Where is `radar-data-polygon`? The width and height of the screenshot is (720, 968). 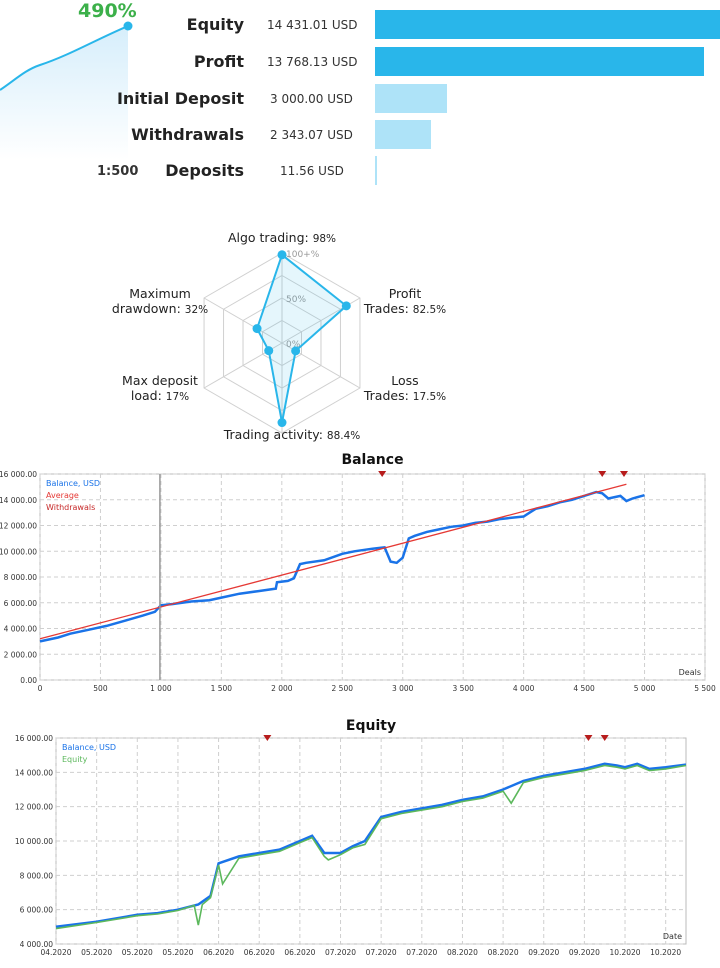
radar-data-polygon is located at coordinates (301, 338).